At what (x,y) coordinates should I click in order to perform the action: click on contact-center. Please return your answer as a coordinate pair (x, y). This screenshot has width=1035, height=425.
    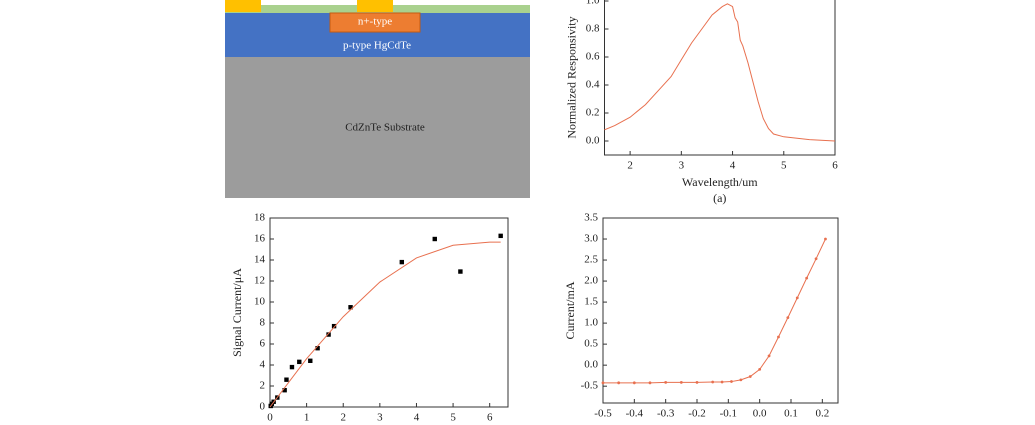
    Looking at the image, I should click on (375, 6).